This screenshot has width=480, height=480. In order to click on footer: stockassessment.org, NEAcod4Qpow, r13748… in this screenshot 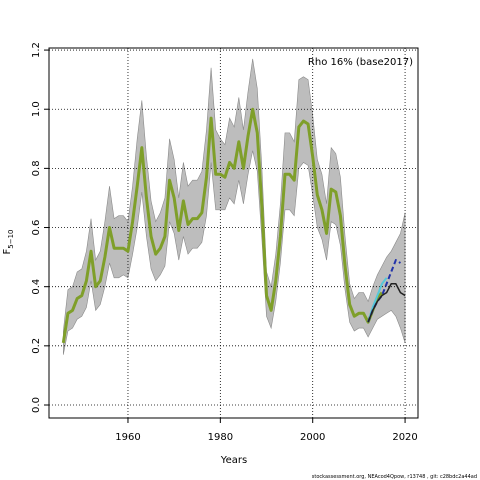, I will do `click(394, 477)`.